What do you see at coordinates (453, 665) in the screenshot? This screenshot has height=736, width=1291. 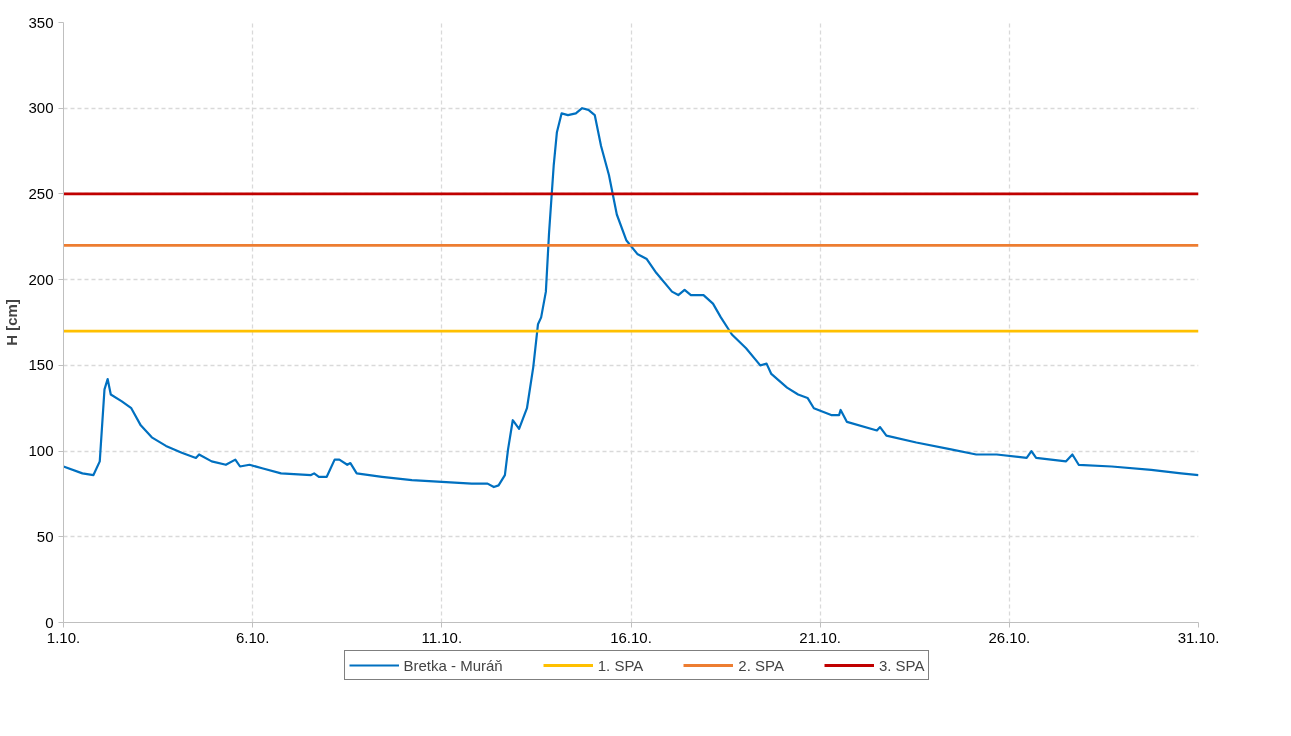 I see `legend-label: Bretka - Muráň` at bounding box center [453, 665].